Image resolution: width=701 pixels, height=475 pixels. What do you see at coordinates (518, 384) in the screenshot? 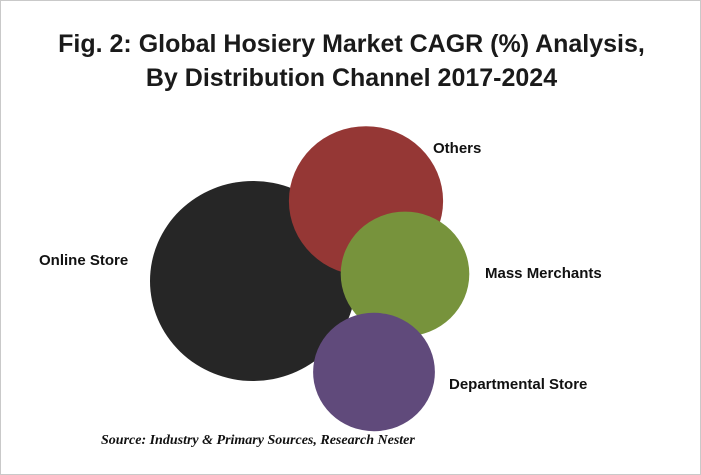
I see `bubble-label-departmental-store: Departmental Store` at bounding box center [518, 384].